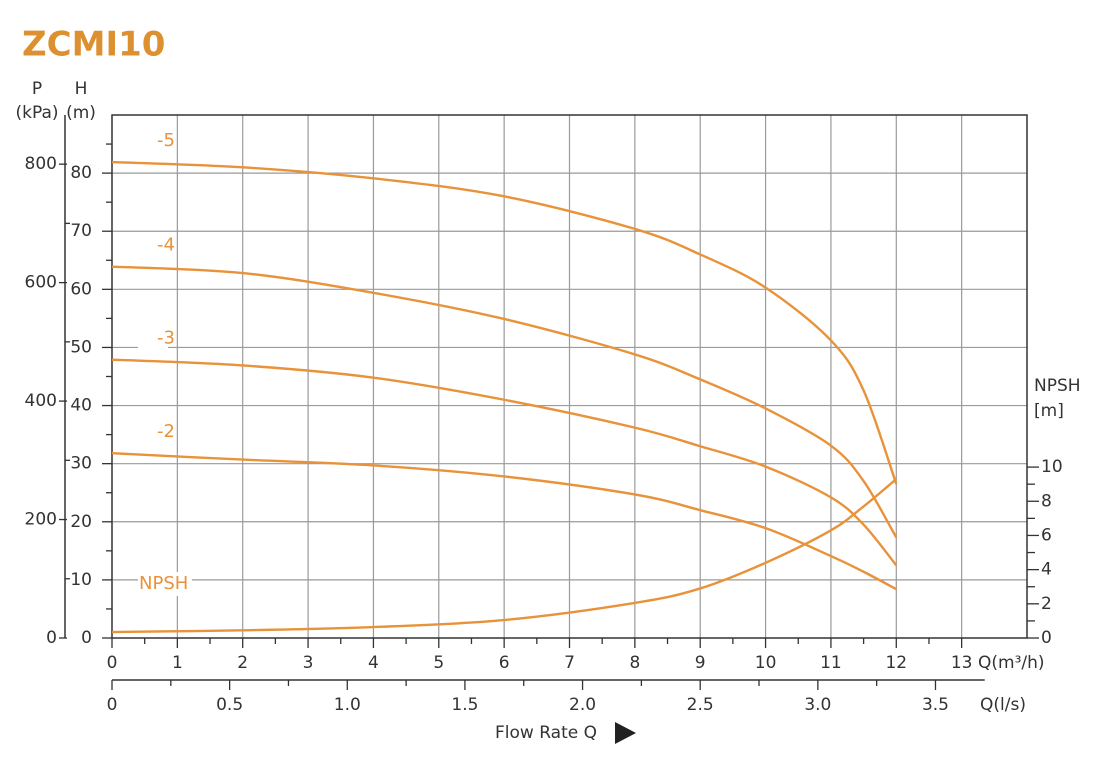  Describe the element at coordinates (625, 733) in the screenshot. I see `arrow-icon` at that location.